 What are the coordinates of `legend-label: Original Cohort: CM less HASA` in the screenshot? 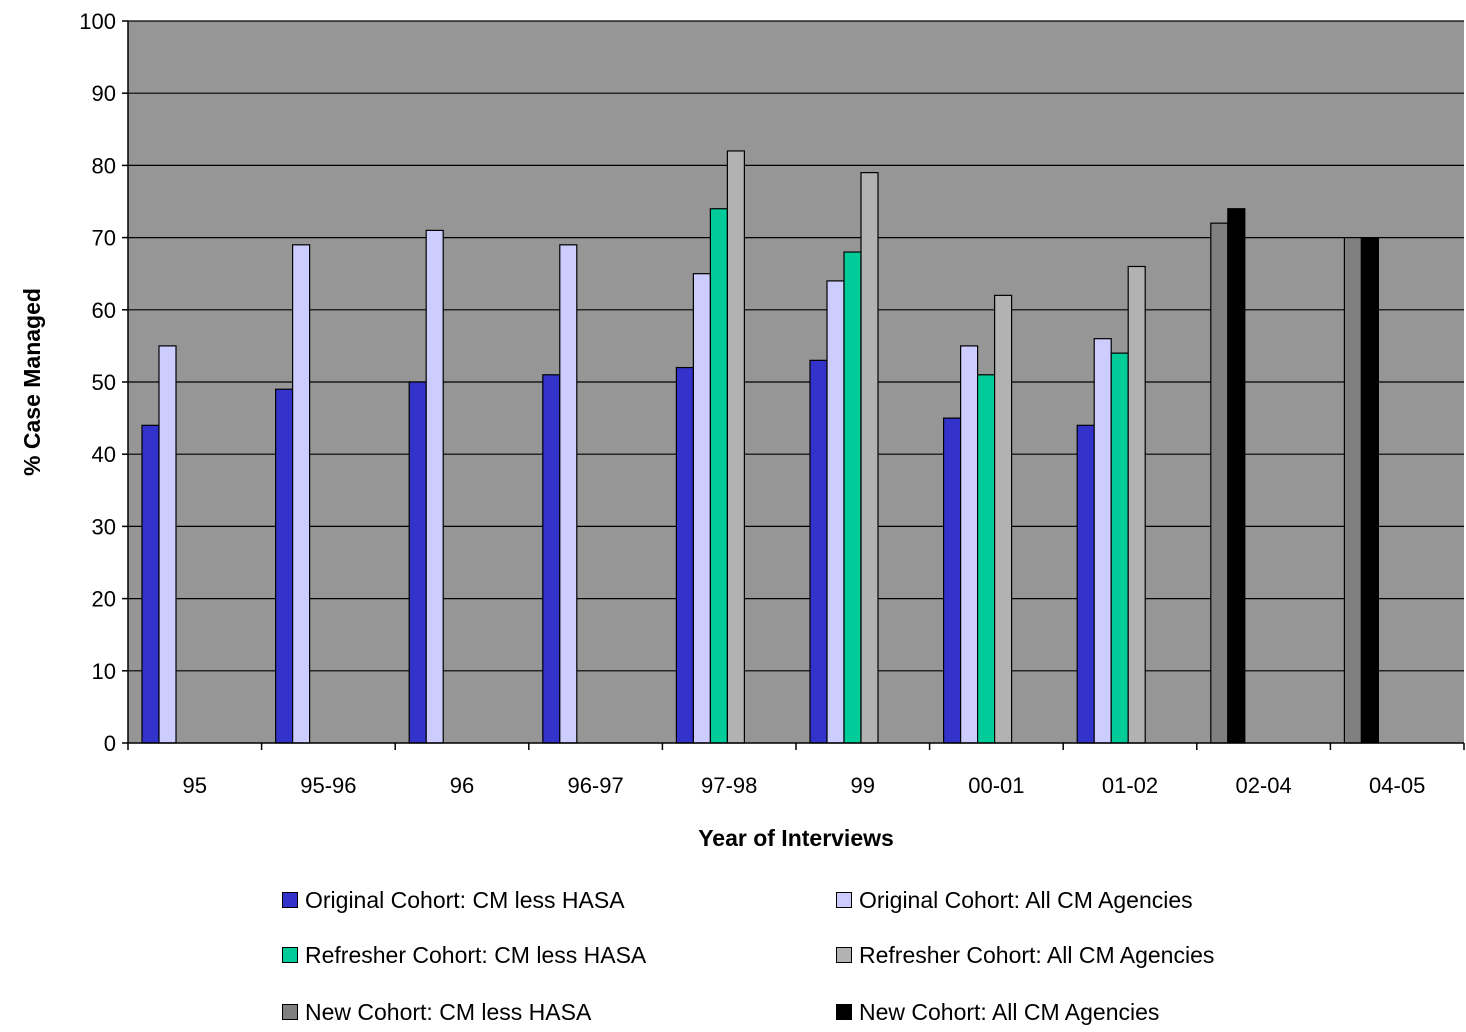 It's located at (465, 899).